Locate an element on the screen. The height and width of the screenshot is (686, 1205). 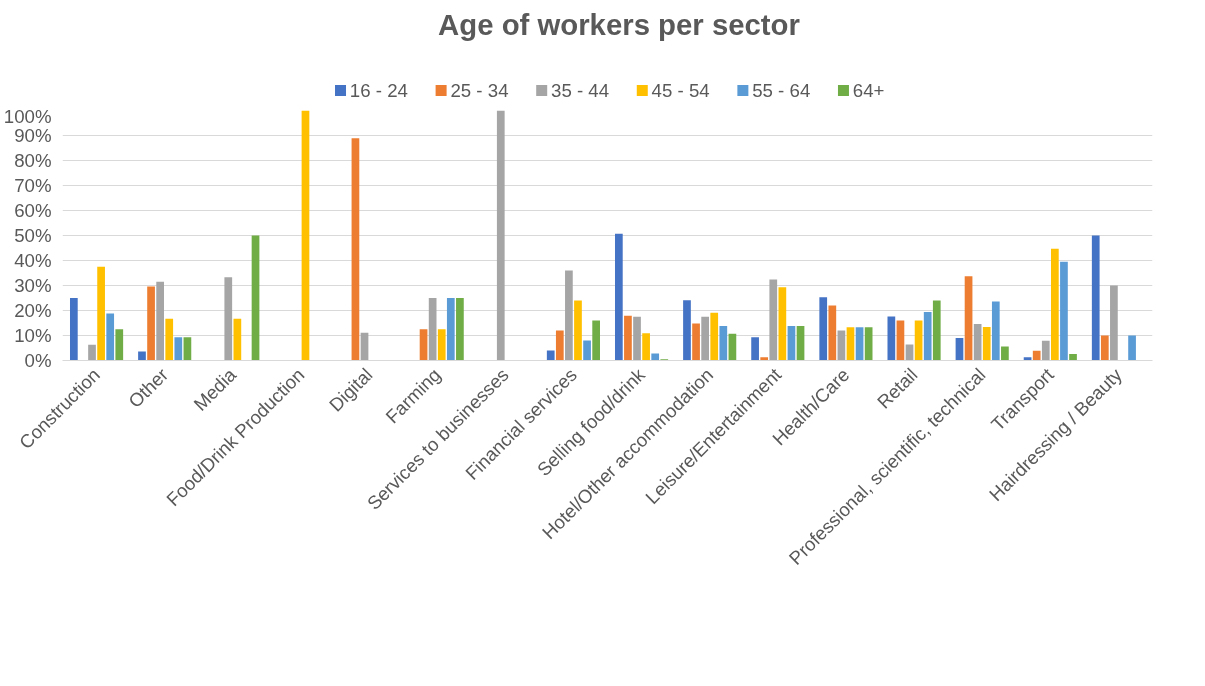
legend-label: 55 - 64 is located at coordinates (781, 90).